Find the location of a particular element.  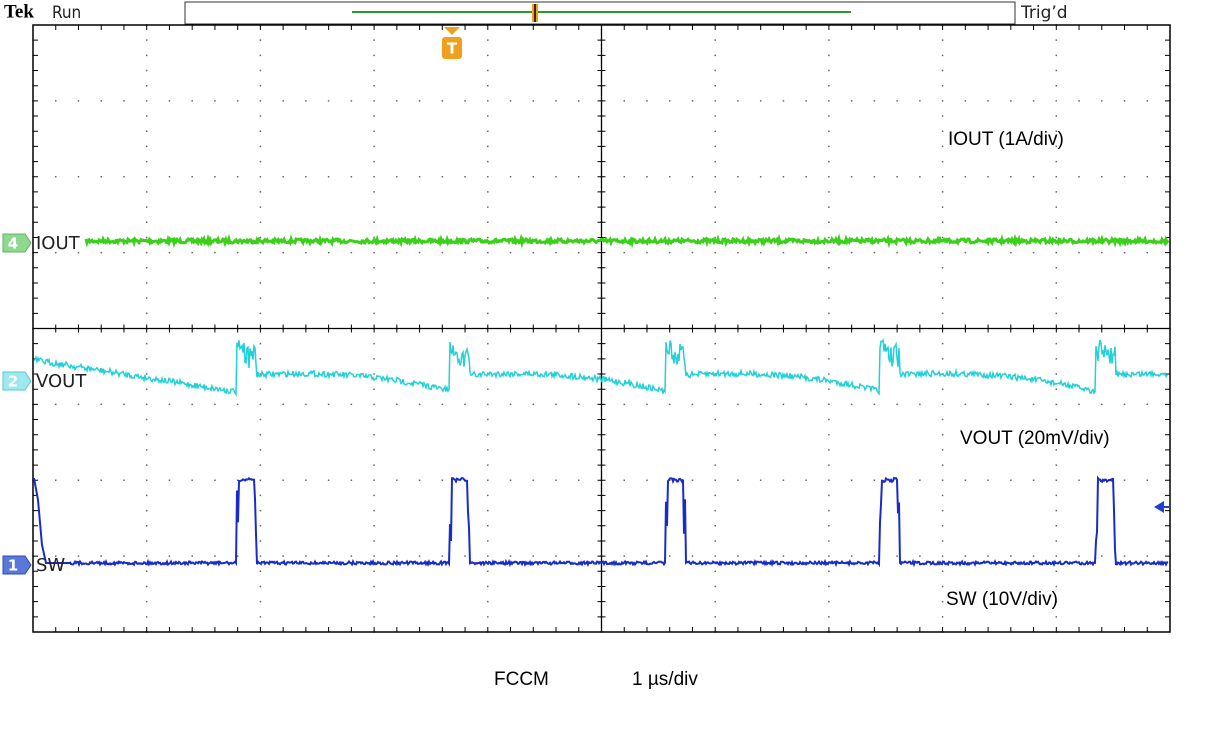

channel-number: 1 is located at coordinates (13, 566).